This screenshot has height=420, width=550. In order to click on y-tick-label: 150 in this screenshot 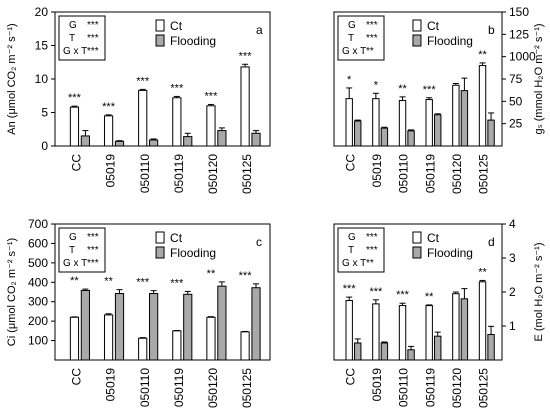, I will do `click(519, 12)`.